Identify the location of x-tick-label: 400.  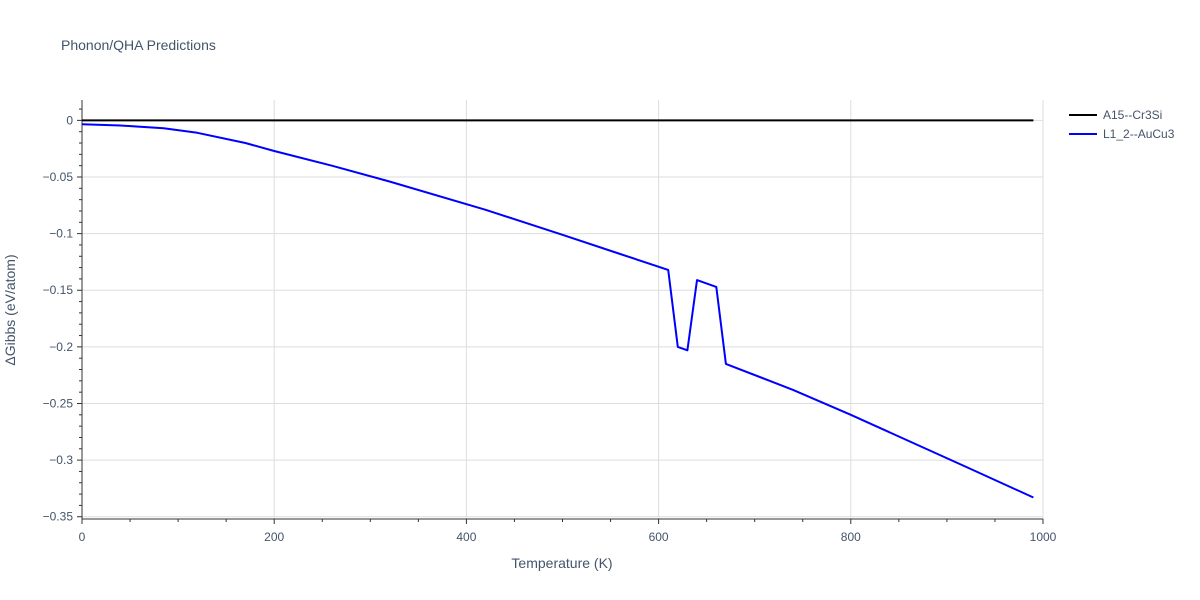
(466, 537).